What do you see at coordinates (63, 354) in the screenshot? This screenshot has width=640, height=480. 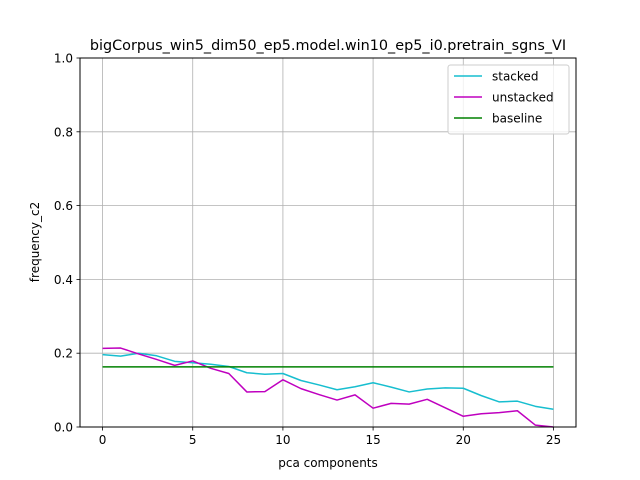 I see `y-tick-label: 0.2` at bounding box center [63, 354].